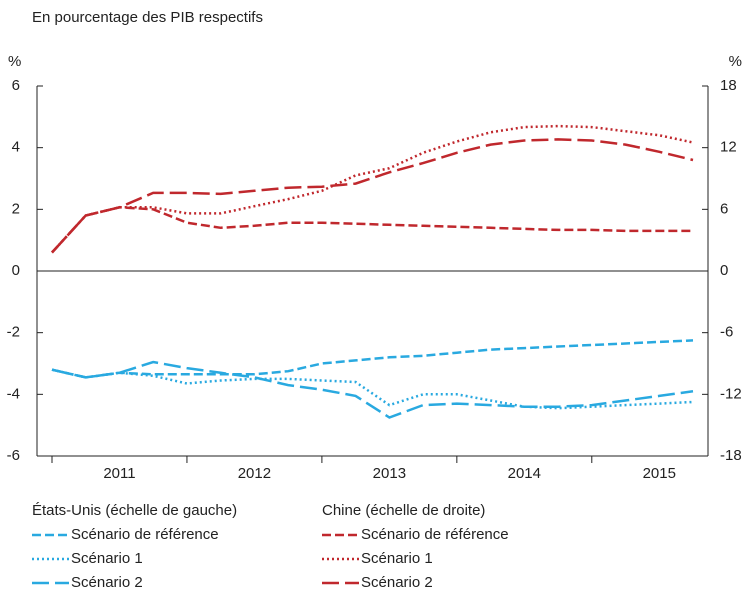  What do you see at coordinates (728, 85) in the screenshot?
I see `y2-tick-label: 18` at bounding box center [728, 85].